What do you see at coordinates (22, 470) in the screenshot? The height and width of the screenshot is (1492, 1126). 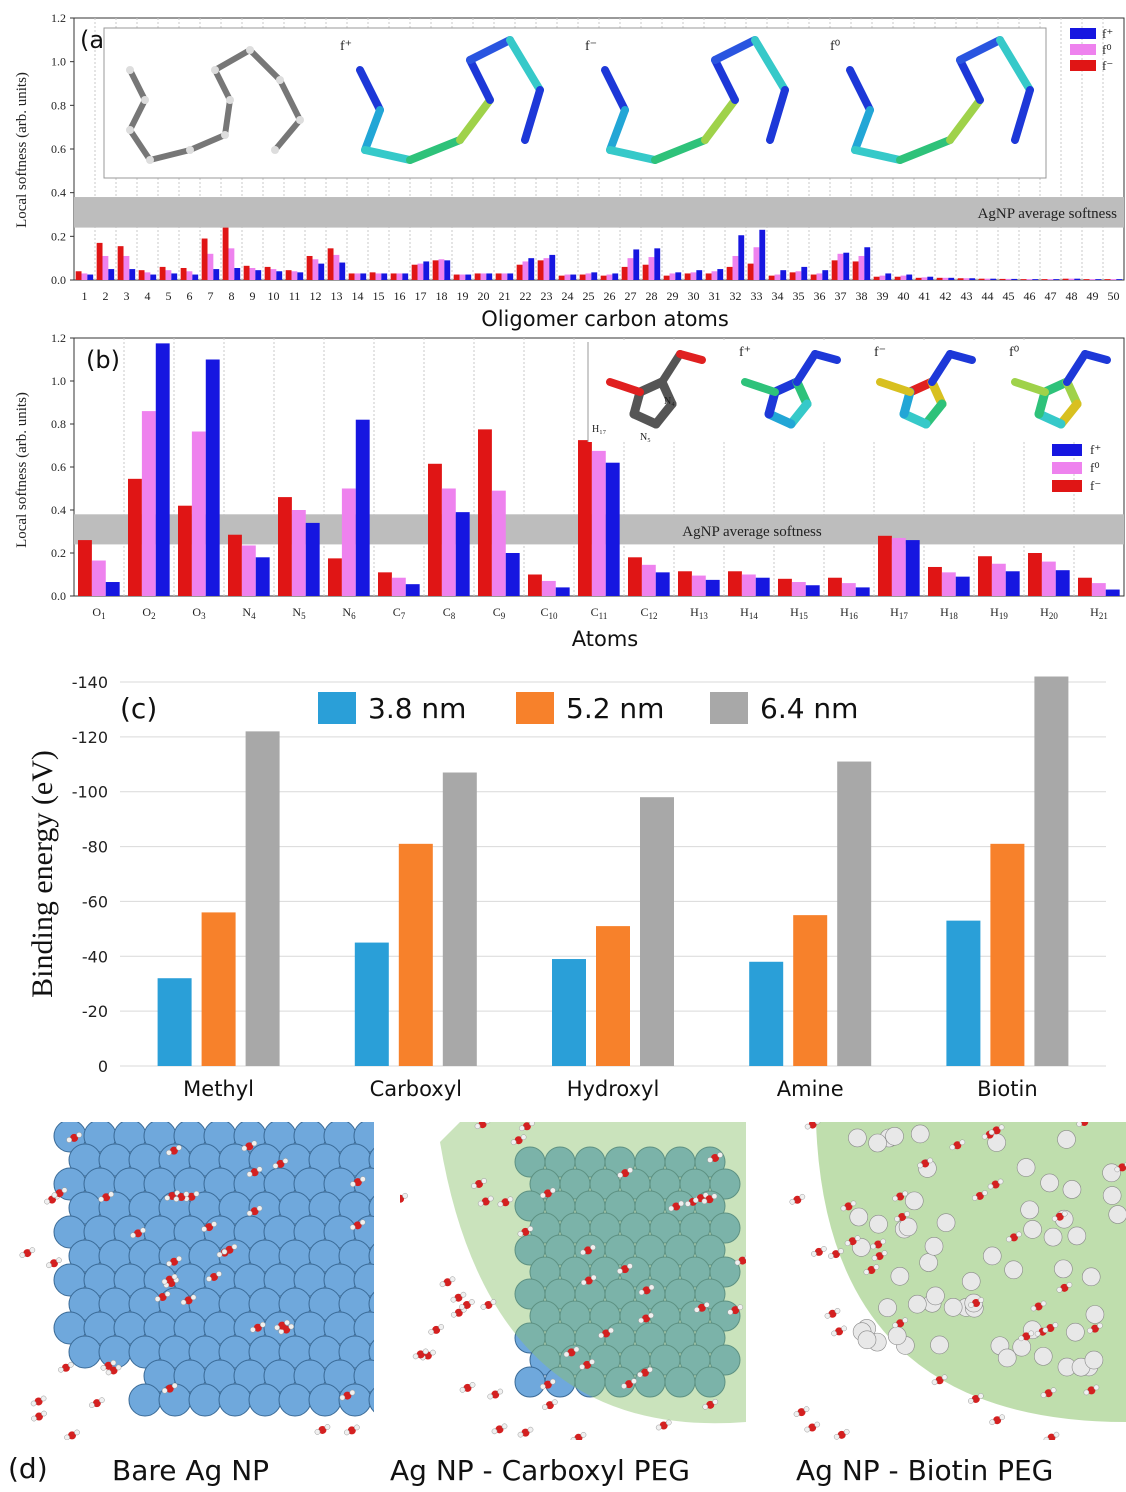 I see `y-axis-label: Local softness (arb. units)` at bounding box center [22, 470].